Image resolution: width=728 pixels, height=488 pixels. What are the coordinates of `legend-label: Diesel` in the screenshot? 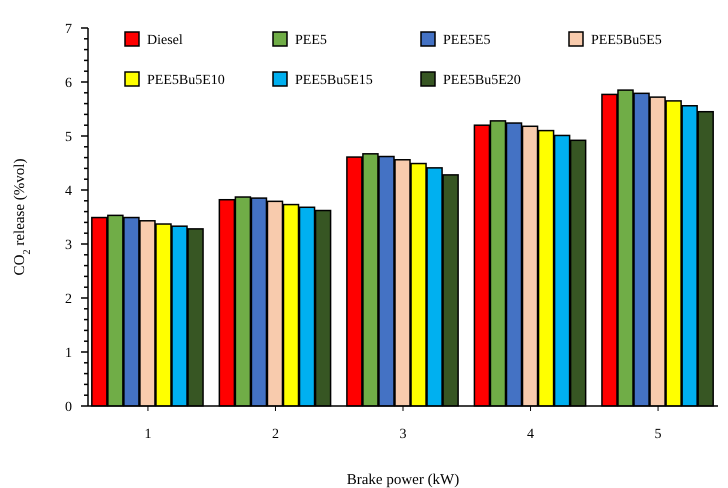 It's located at (165, 40).